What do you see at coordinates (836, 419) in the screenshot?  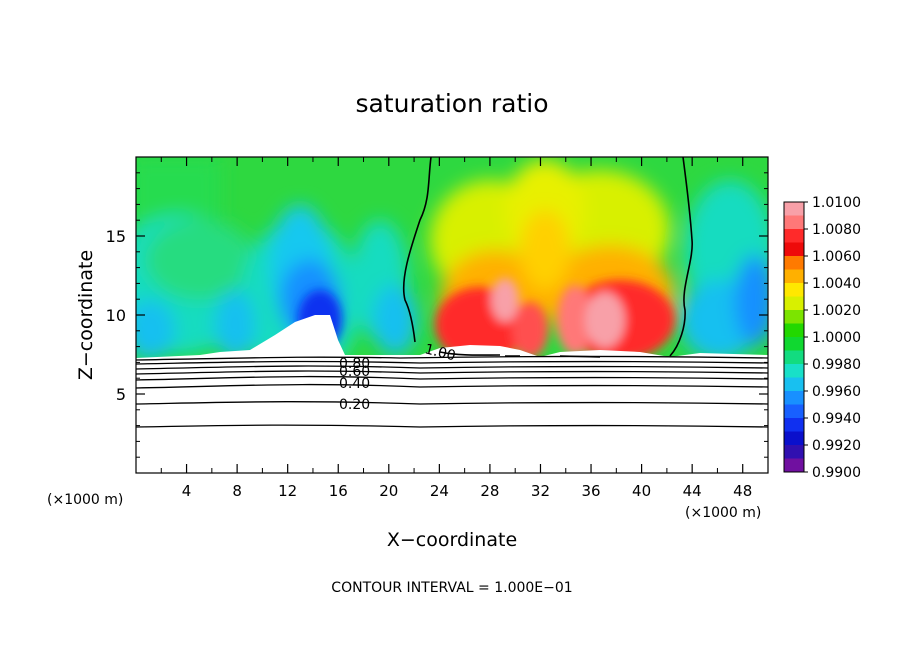 I see `colorbar-label: 0.9940` at bounding box center [836, 419].